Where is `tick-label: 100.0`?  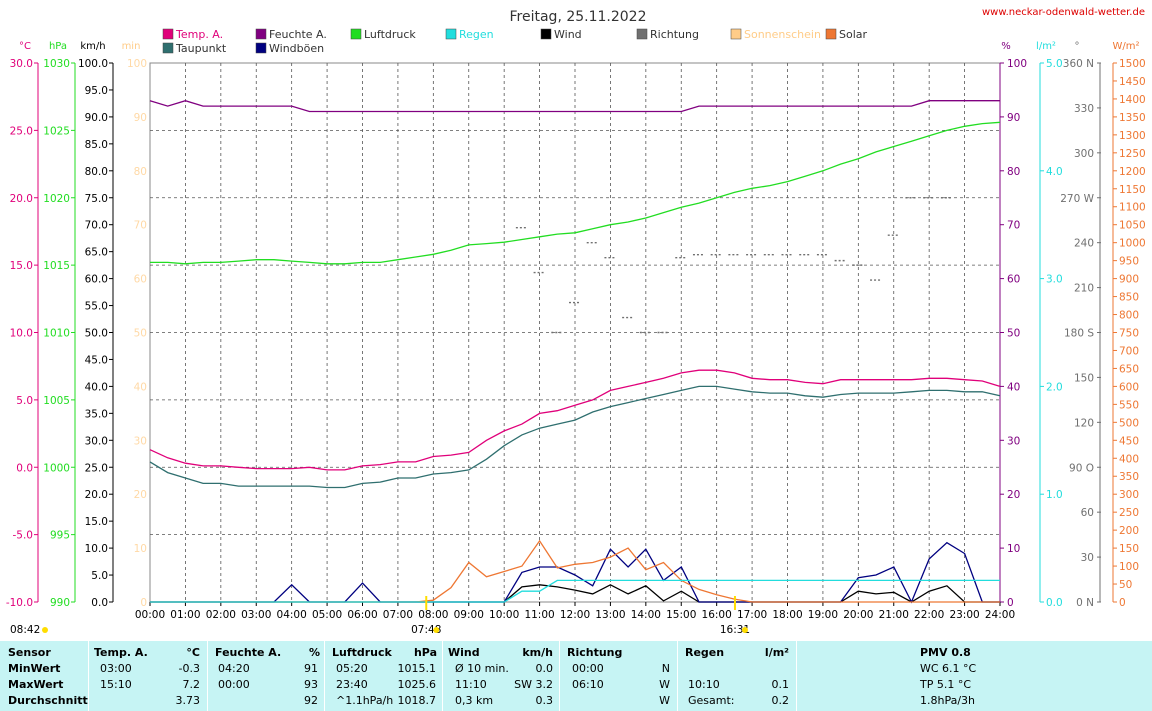
tick-label: 100.0 is located at coordinates (93, 64).